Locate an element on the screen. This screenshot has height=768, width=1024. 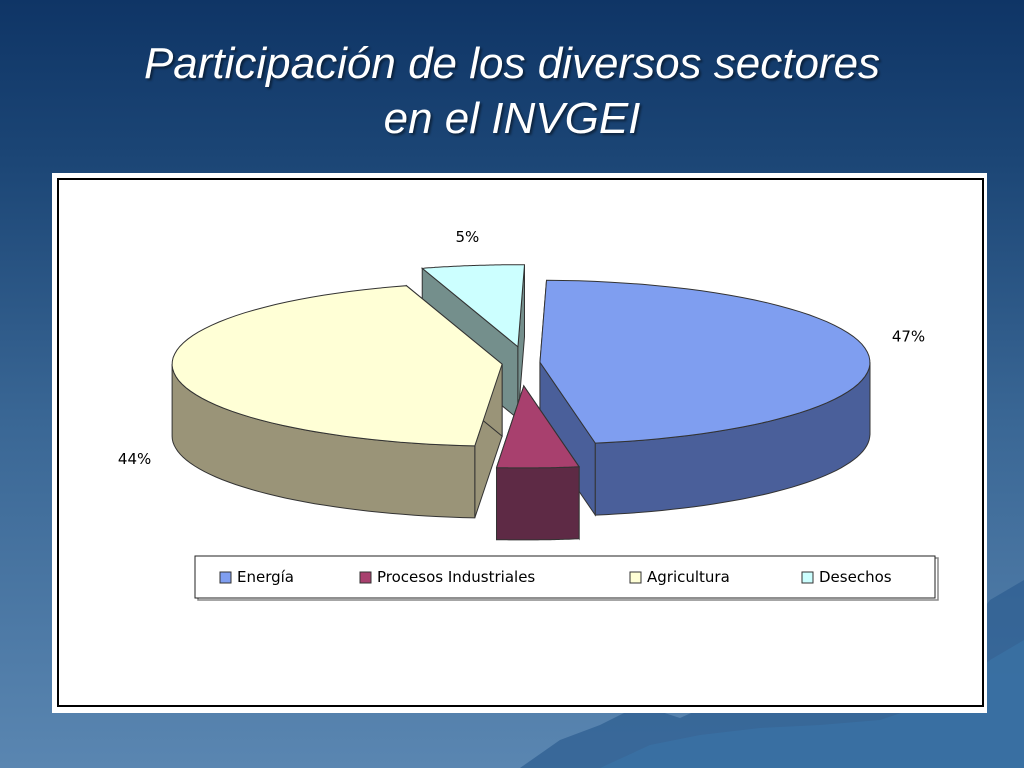
slice-agricultura is located at coordinates (337, 401).